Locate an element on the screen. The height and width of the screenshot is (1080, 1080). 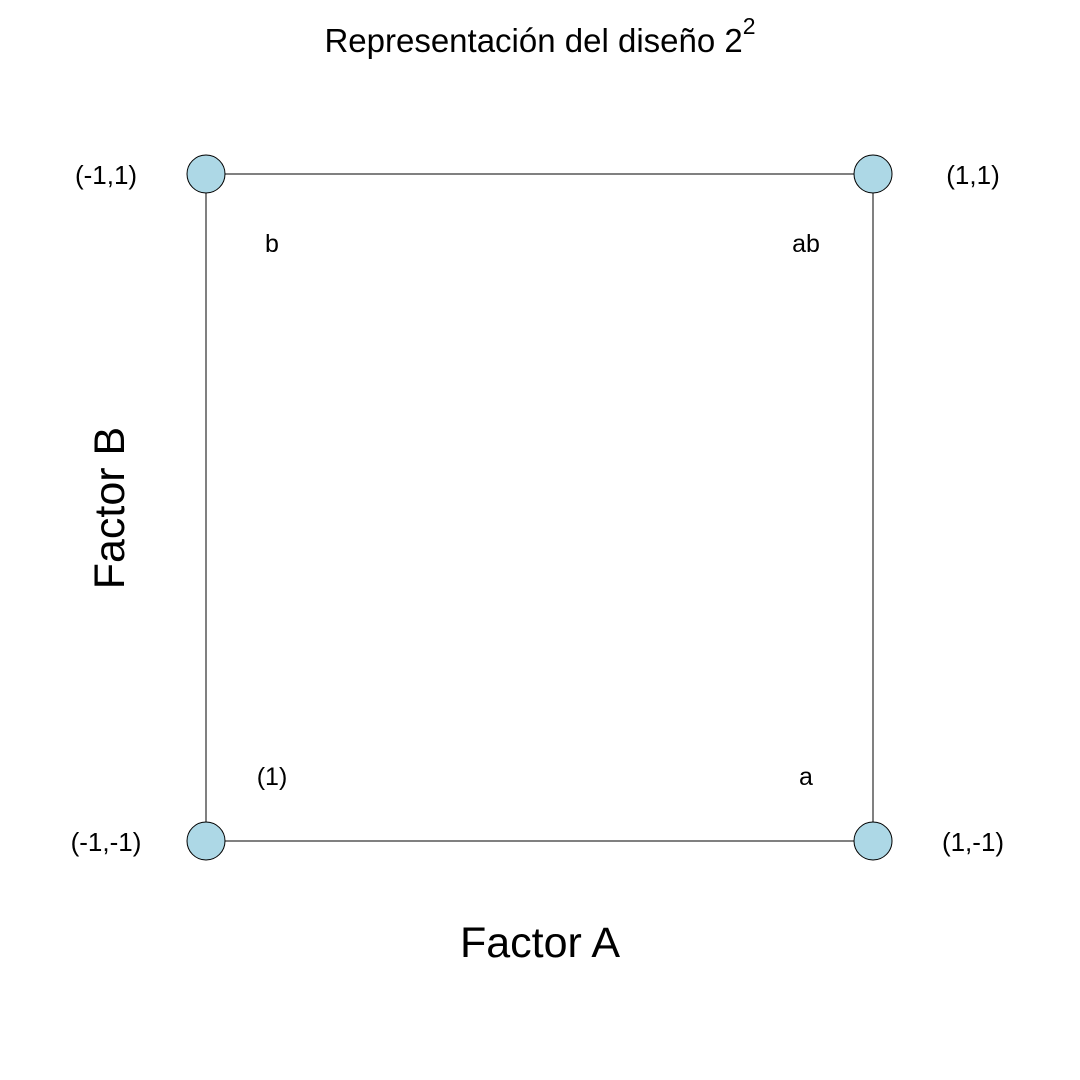
diagram-title: Representación del diseño 22 is located at coordinates (539, 36).